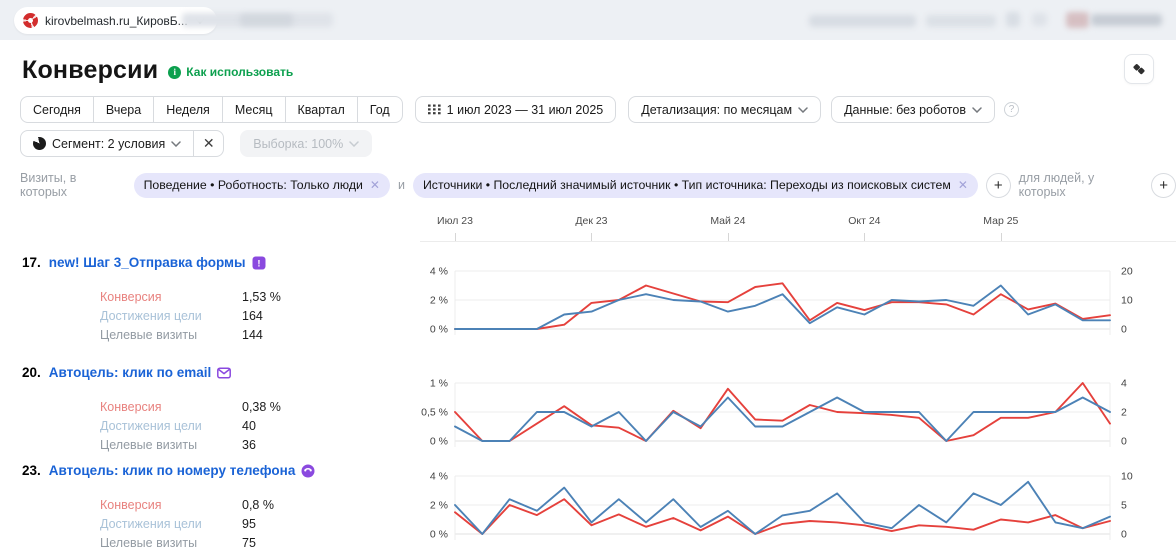 The image size is (1176, 547). I want to click on metric-value: 0,38 %, so click(261, 406).